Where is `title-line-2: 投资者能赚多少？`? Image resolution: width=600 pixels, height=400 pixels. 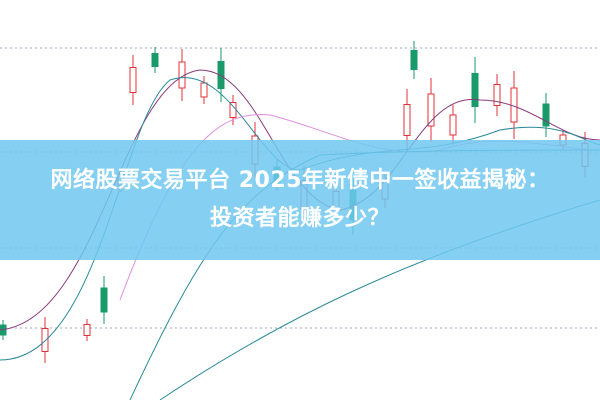 title-line-2: 投资者能赚多少？ is located at coordinates (299, 218).